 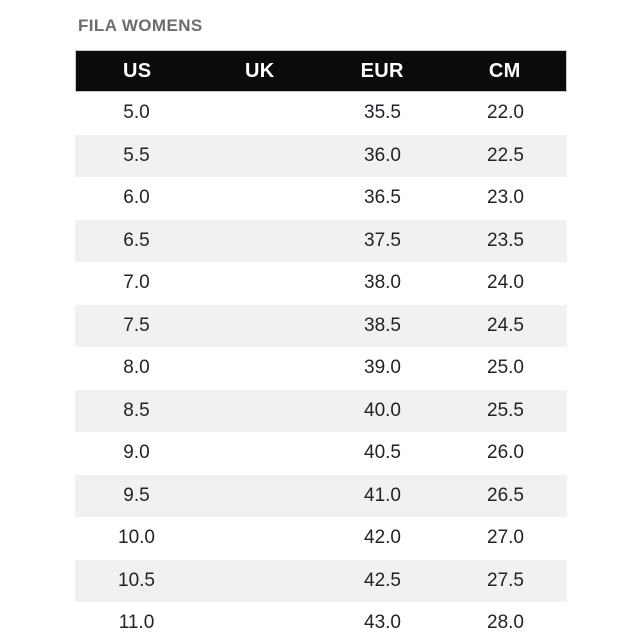 I want to click on table-row: 5.5 36.0 22.5, so click(x=321, y=156).